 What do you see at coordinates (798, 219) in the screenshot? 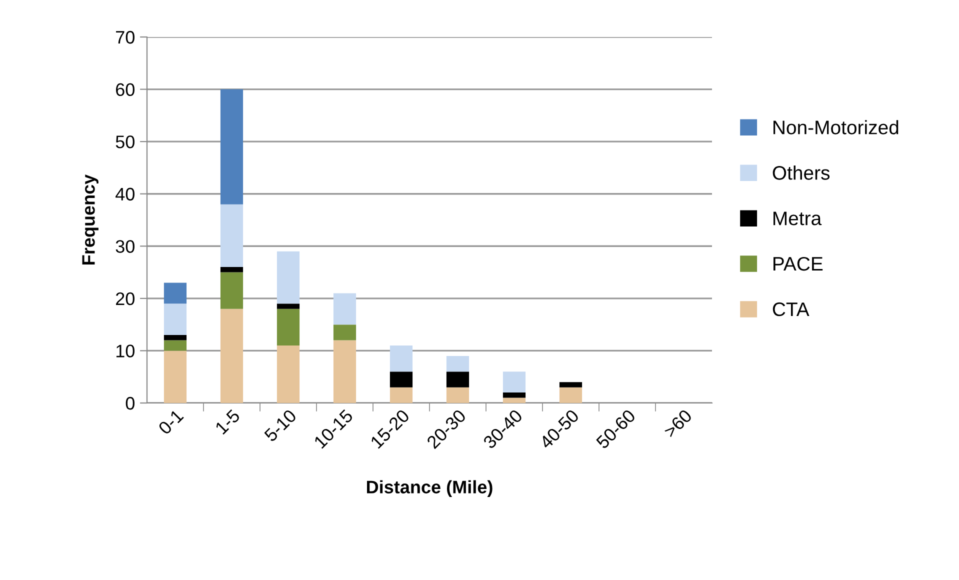
I see `legend-label: Metra` at bounding box center [798, 219].